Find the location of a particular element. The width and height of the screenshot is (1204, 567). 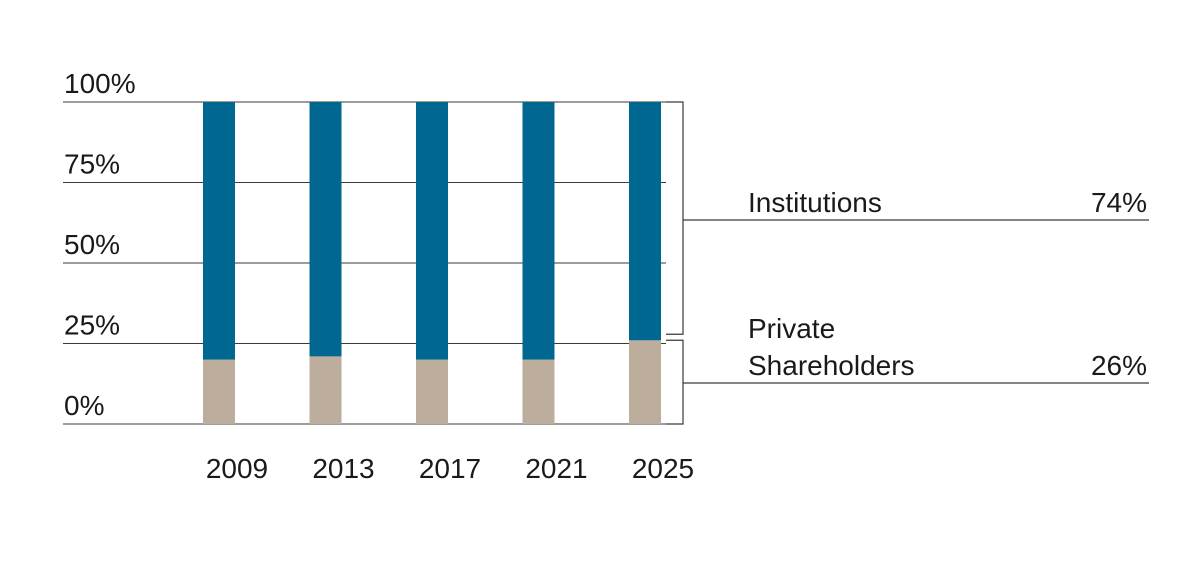

x-tick-label: 2009 is located at coordinates (237, 468).